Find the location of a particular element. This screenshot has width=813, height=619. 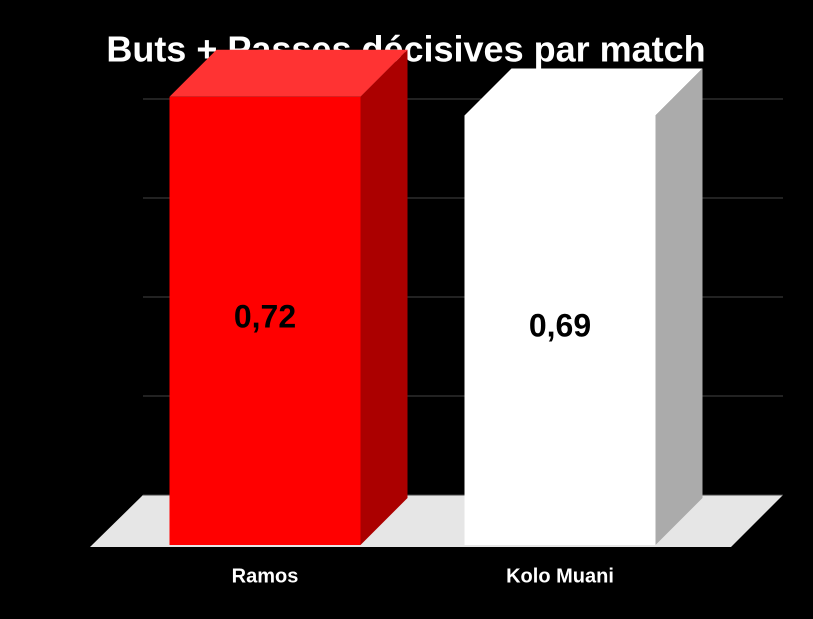

x-tick-label: Ramos is located at coordinates (265, 576).